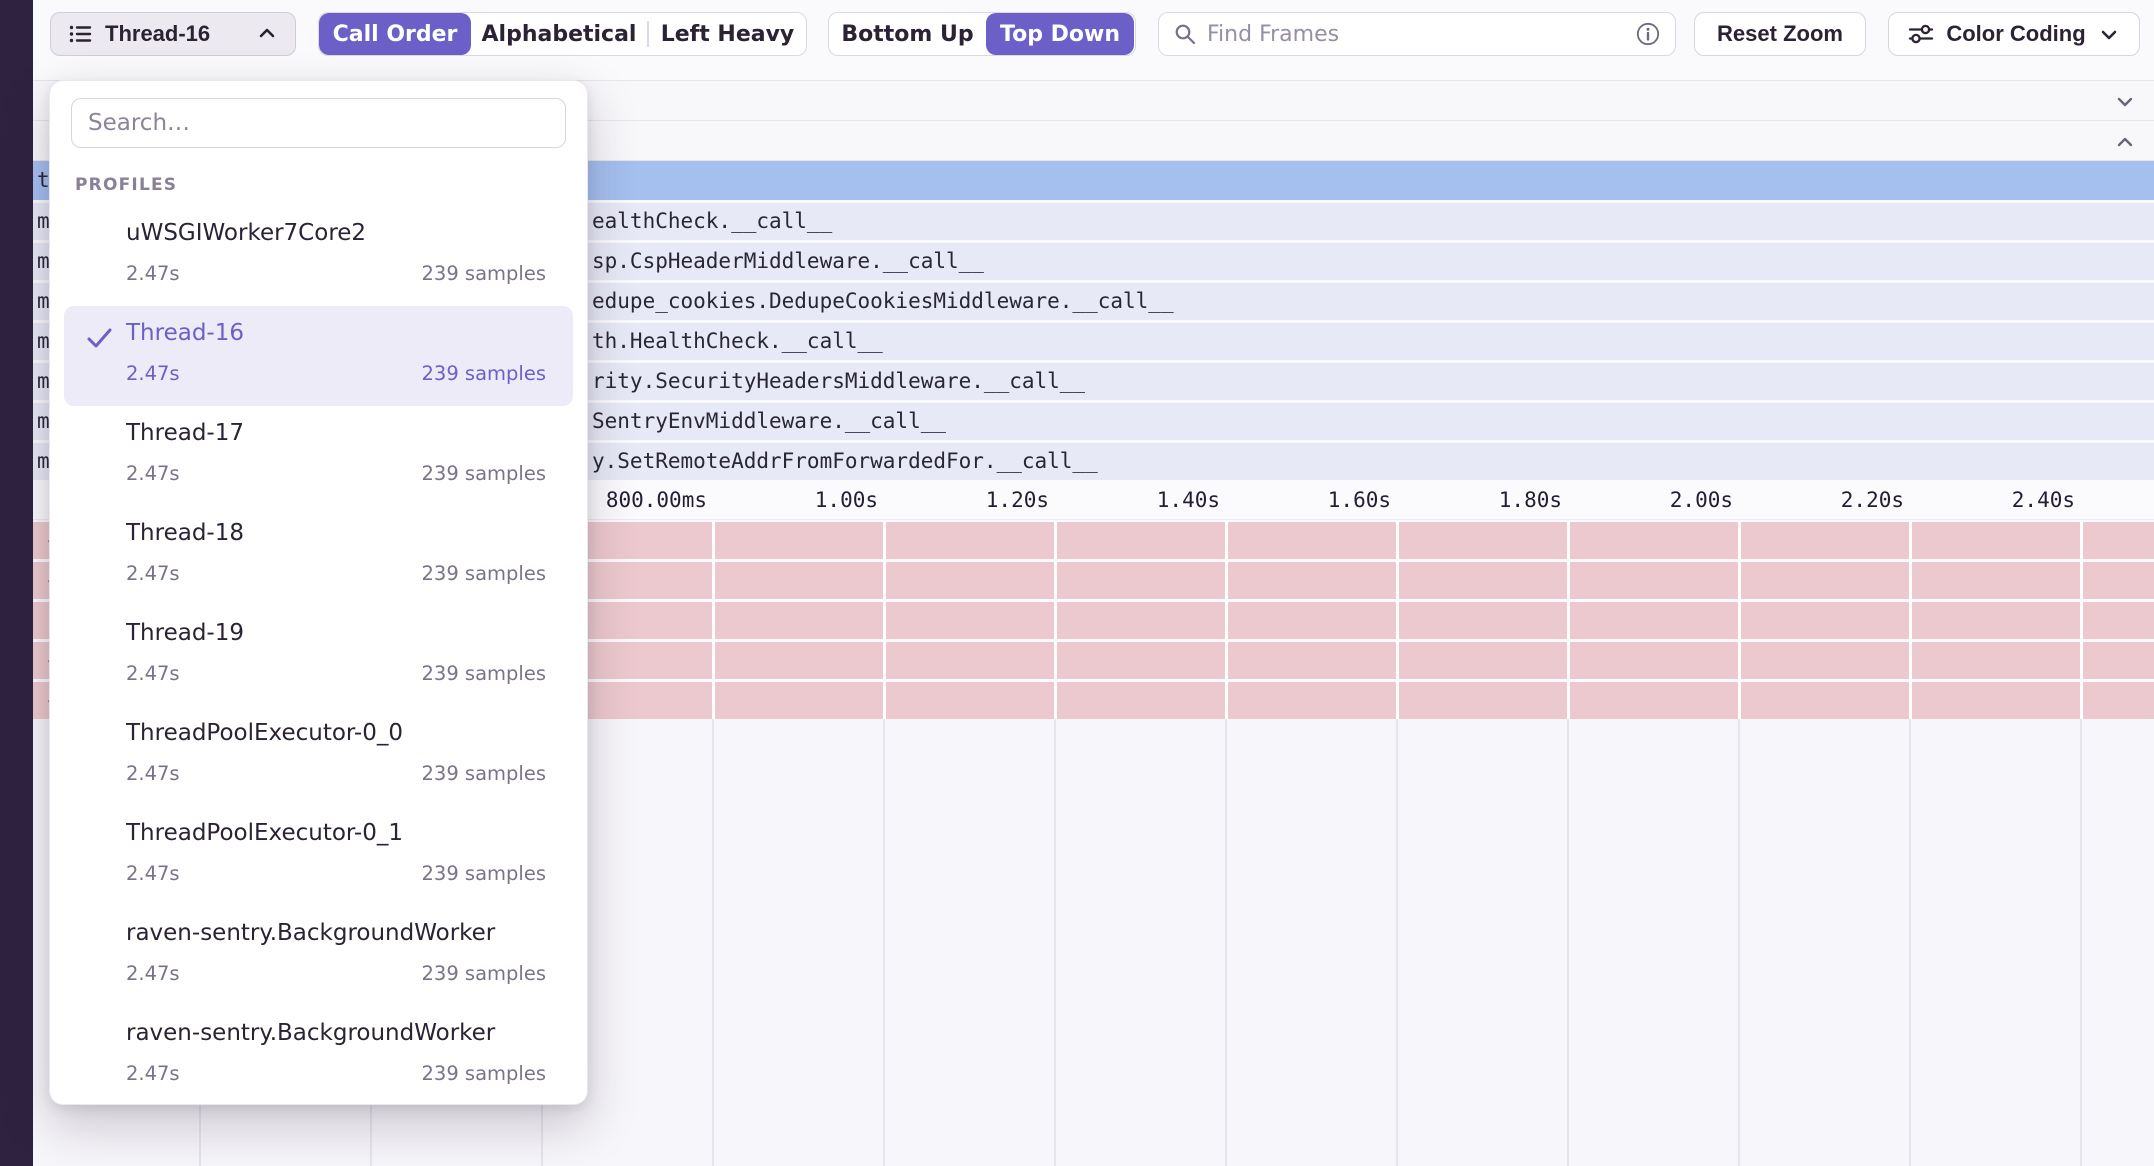 The image size is (2154, 1166). I want to click on checkmark-icon, so click(99, 338).